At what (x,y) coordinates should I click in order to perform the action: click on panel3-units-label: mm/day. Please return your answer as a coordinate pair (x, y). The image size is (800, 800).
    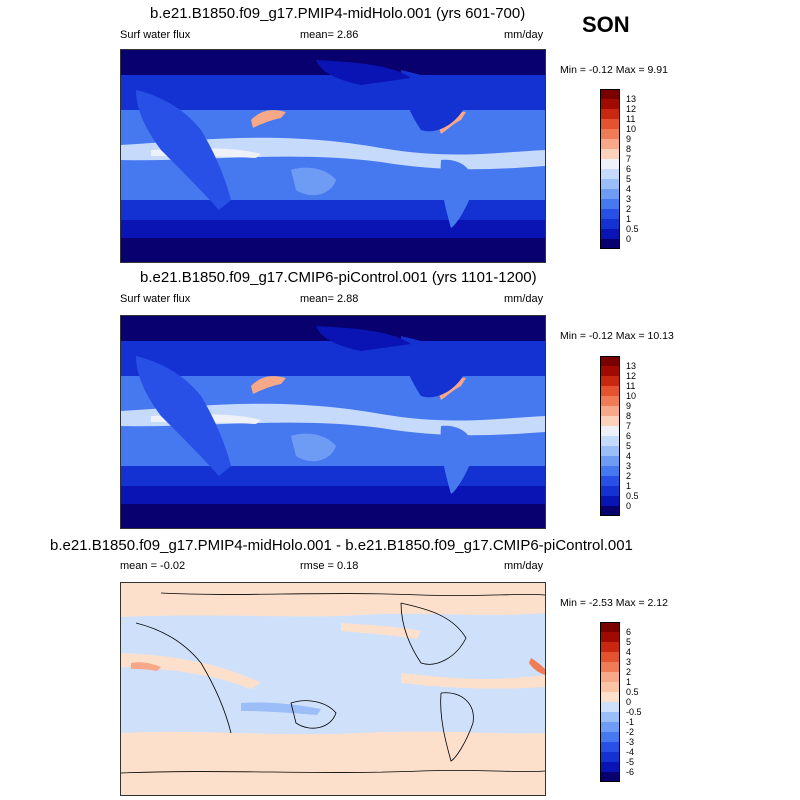
    Looking at the image, I should click on (524, 566).